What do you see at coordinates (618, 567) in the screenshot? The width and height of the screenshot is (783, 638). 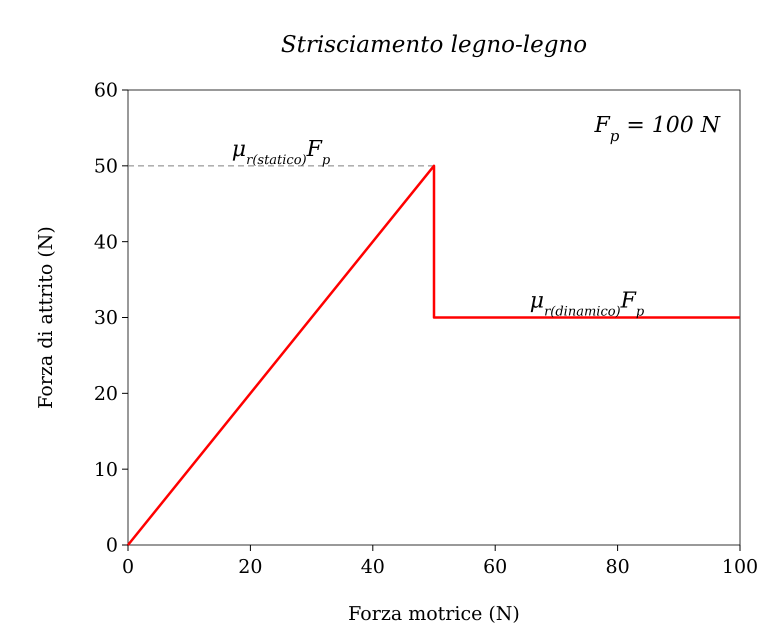 I see `x-tick-label: 80` at bounding box center [618, 567].